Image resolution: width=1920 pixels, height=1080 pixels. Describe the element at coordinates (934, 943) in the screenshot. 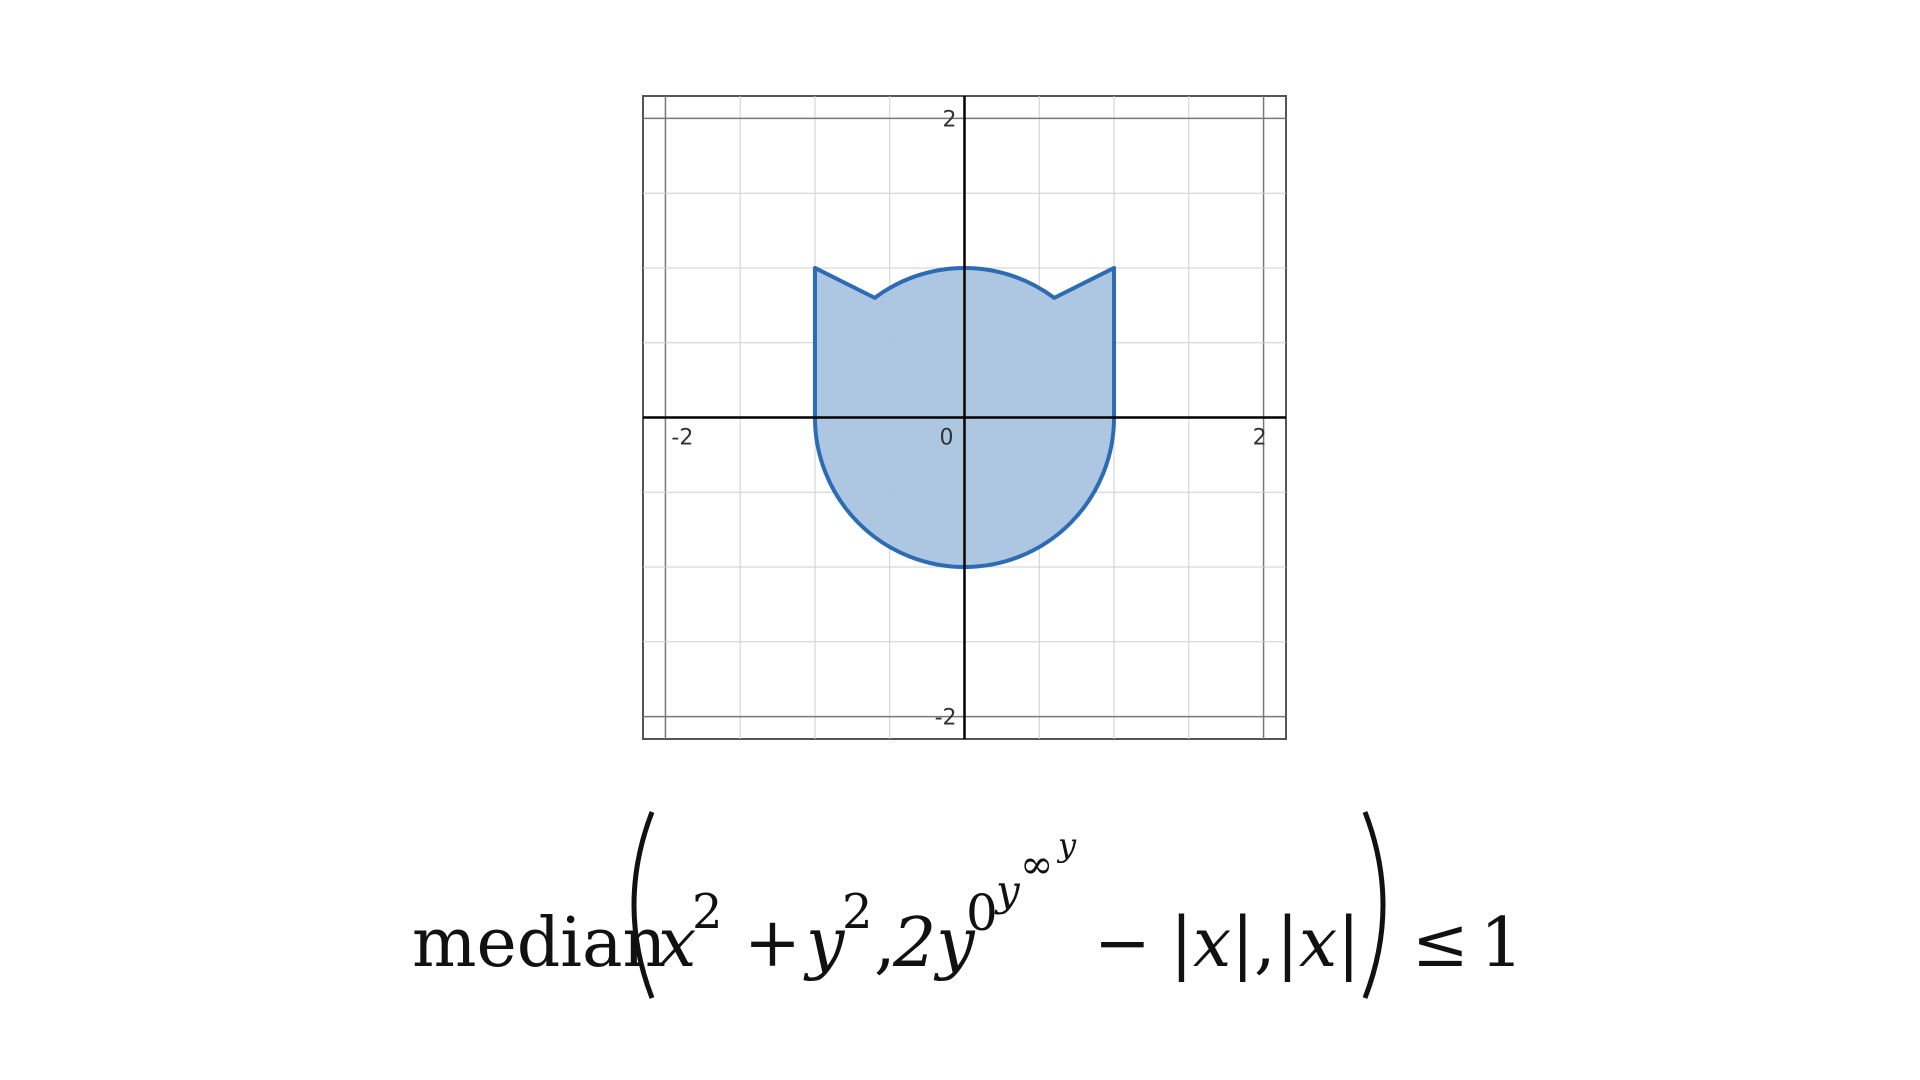

I see `formula-2y: 2y` at that location.